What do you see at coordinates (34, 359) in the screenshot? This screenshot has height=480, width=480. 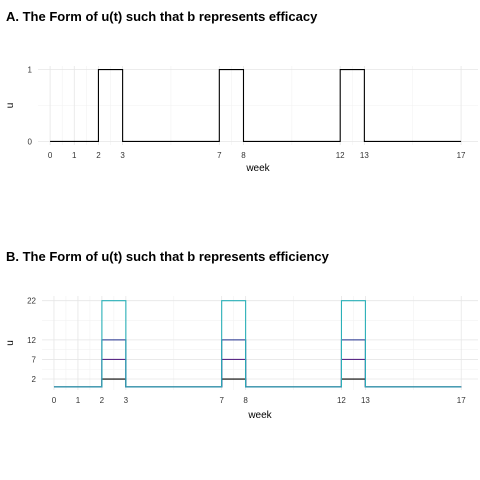 I see `y-tick-label: 7` at bounding box center [34, 359].